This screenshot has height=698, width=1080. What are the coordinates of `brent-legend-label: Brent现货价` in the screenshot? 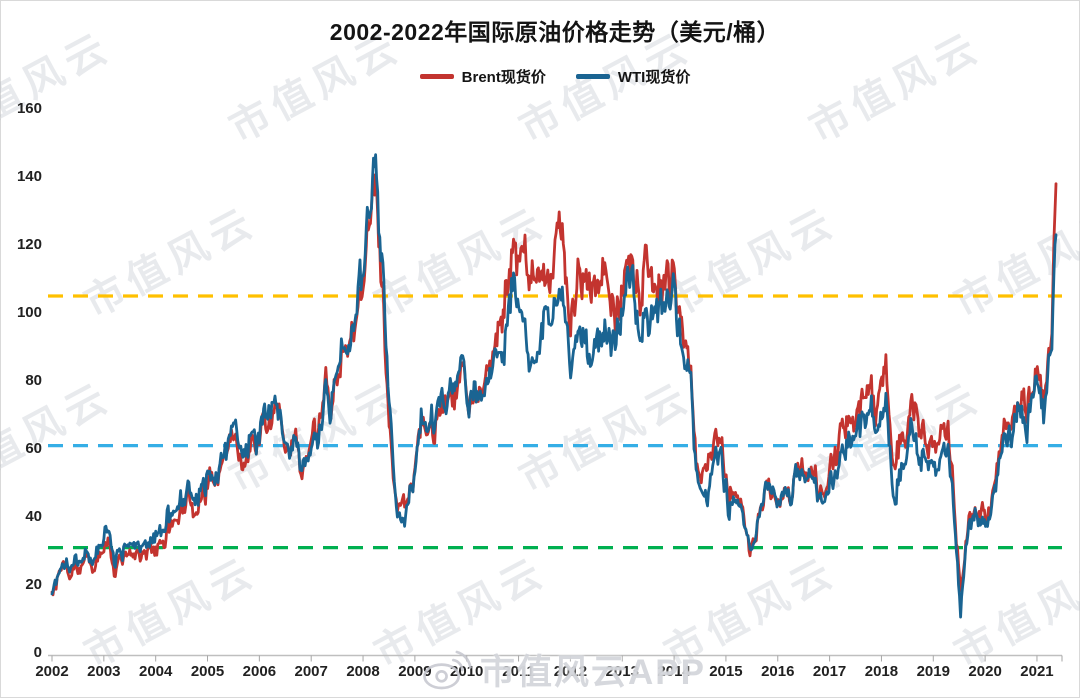 It's located at (503, 77).